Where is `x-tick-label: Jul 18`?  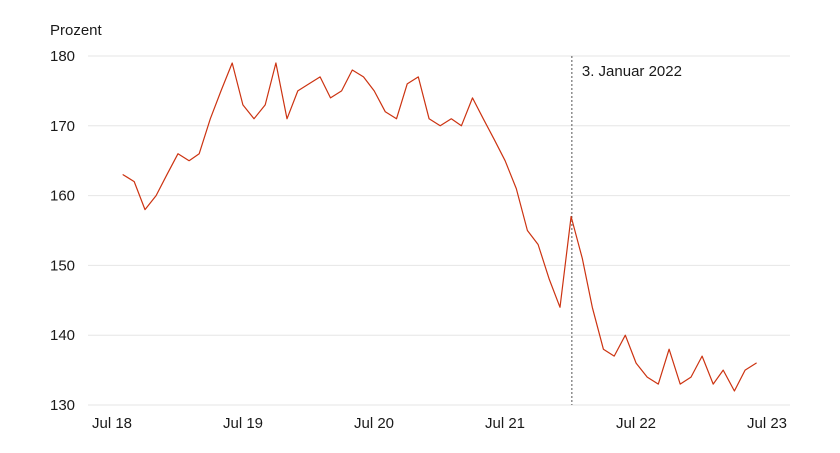
x-tick-label: Jul 18 is located at coordinates (112, 423).